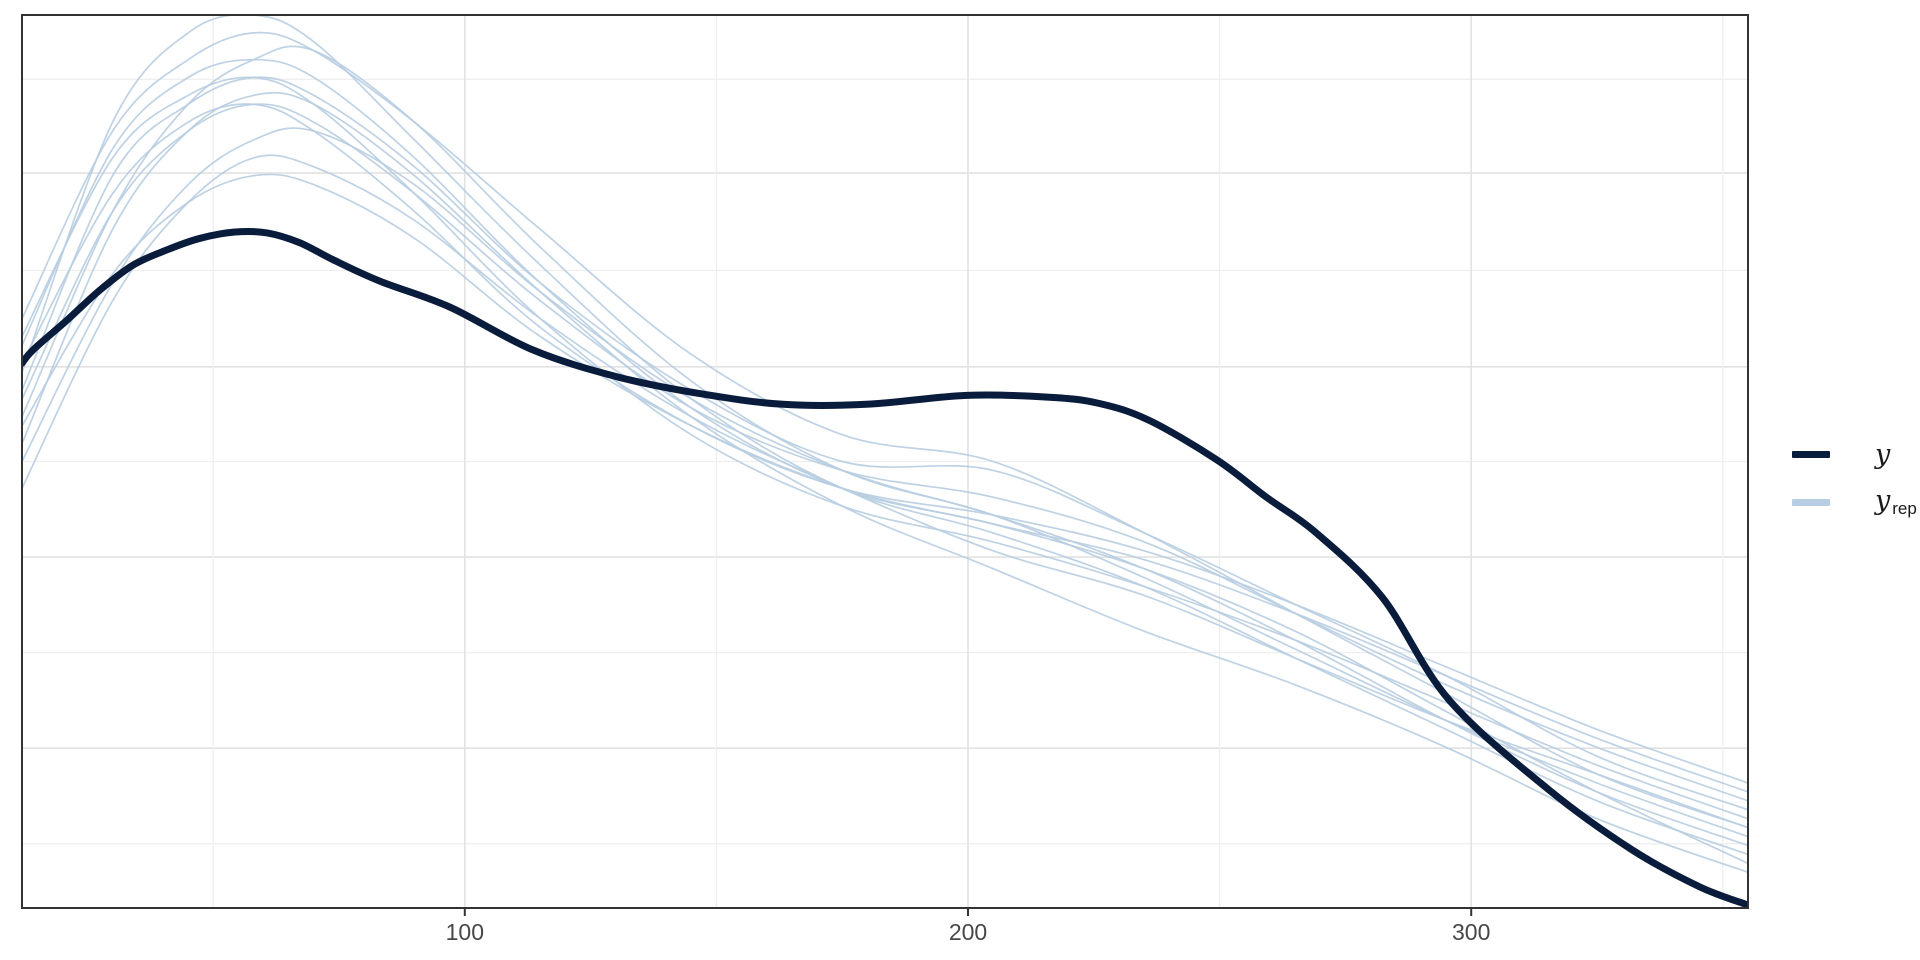 The height and width of the screenshot is (960, 1920). What do you see at coordinates (1811, 502) in the screenshot?
I see `yrep-line-swatch` at bounding box center [1811, 502].